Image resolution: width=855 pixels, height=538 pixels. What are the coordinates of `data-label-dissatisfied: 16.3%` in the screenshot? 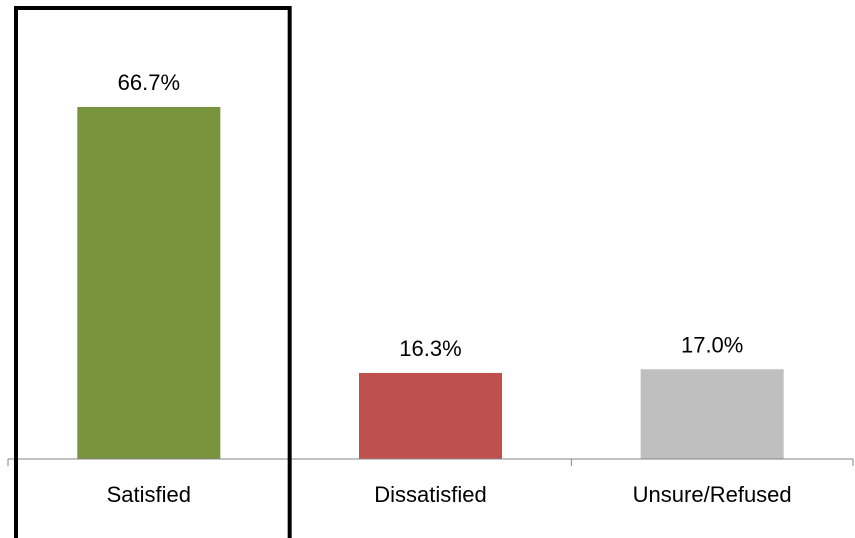 It's located at (430, 348).